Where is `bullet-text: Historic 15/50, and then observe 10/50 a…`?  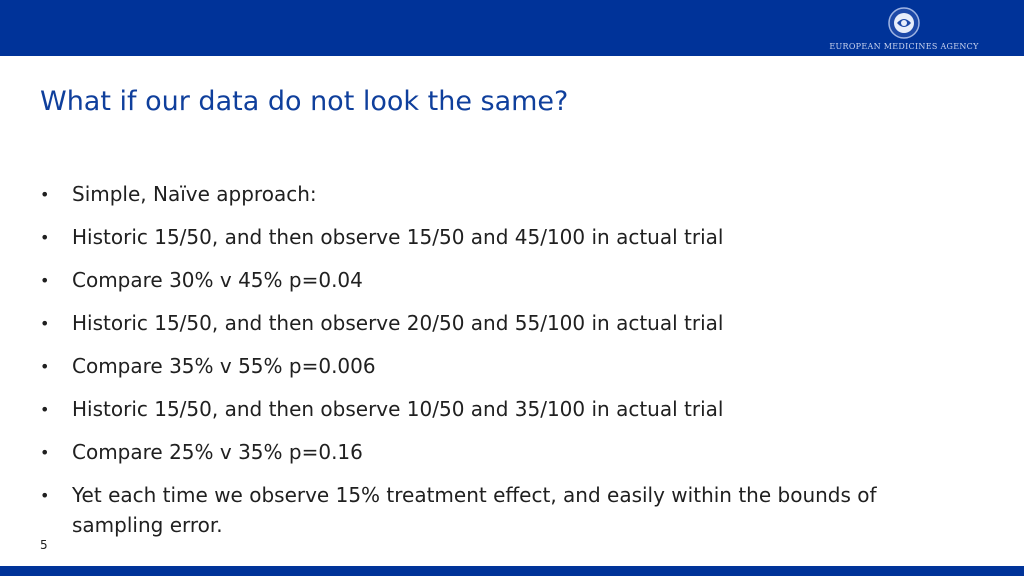
bullet-text: Historic 15/50, and then observe 10/50 a… is located at coordinates (398, 409).